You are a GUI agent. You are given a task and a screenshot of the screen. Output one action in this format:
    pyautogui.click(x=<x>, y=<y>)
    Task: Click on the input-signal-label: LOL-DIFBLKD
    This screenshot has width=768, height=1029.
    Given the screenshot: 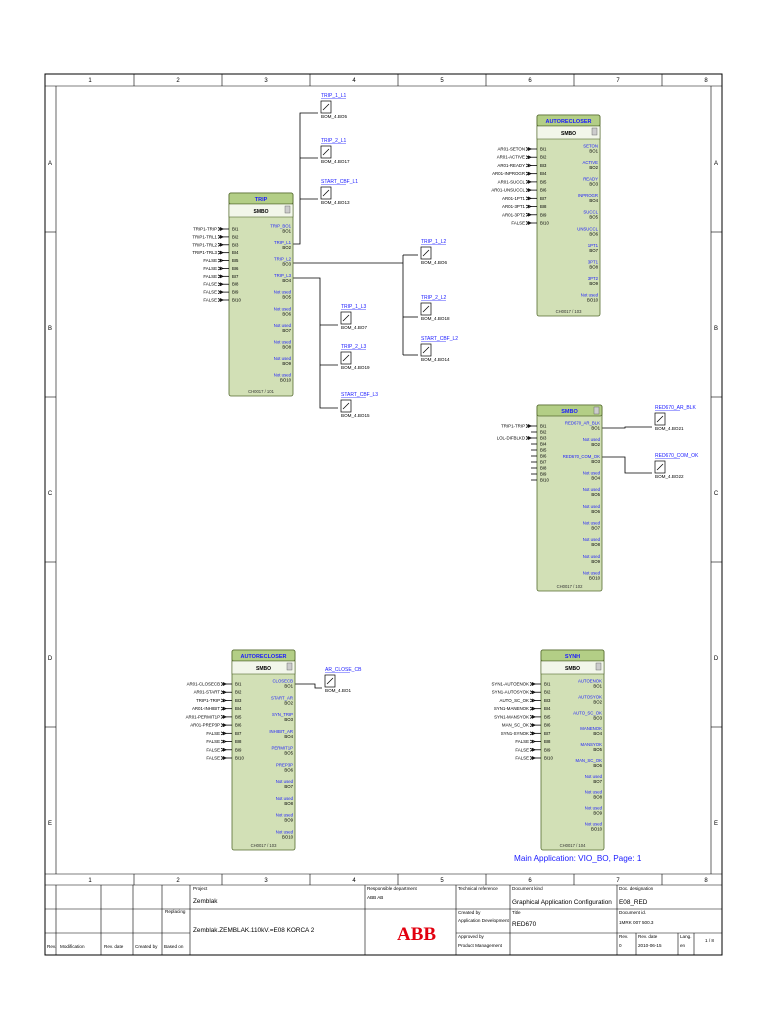 What is the action you would take?
    pyautogui.click(x=511, y=438)
    